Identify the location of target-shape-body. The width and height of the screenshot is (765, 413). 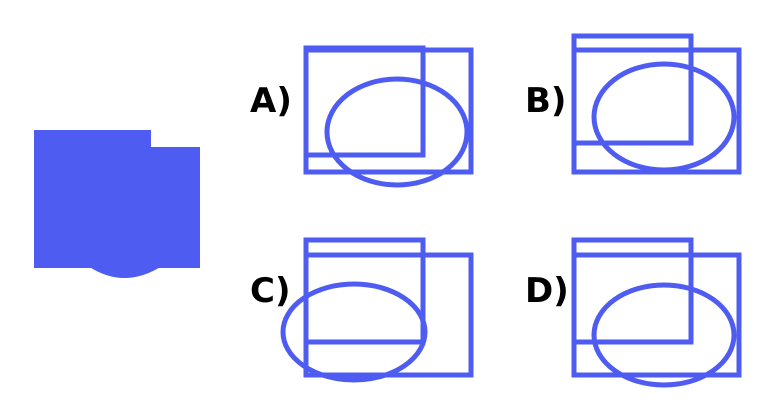
(117, 199).